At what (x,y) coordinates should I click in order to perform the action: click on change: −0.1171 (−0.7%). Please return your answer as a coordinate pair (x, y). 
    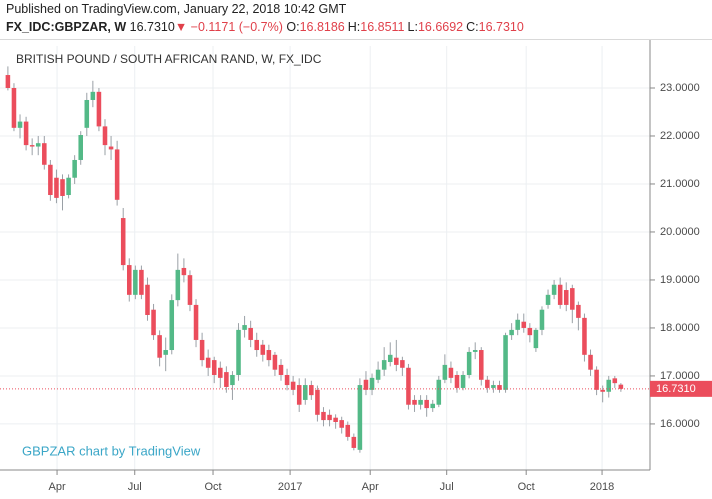
    Looking at the image, I should click on (236, 27).